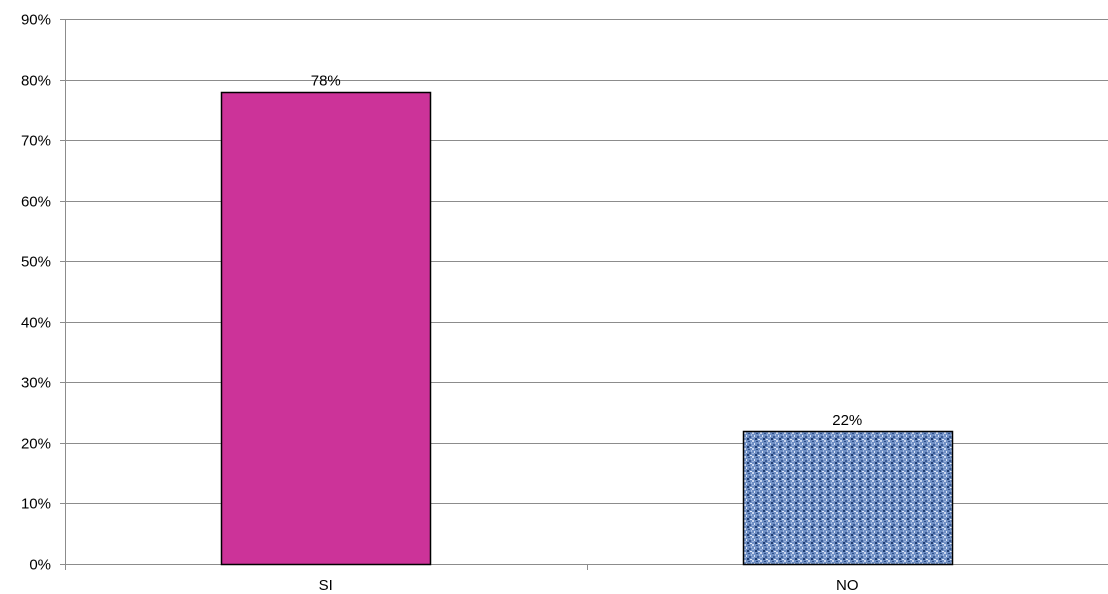  I want to click on y-tick-label: 90%, so click(36, 20).